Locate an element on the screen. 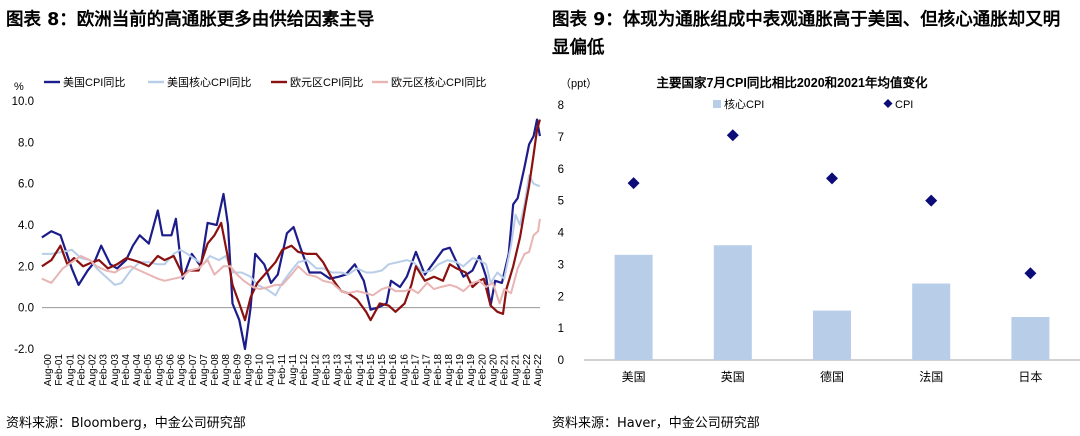 The height and width of the screenshot is (436, 1080). x-category-label: 日本 is located at coordinates (1030, 377).